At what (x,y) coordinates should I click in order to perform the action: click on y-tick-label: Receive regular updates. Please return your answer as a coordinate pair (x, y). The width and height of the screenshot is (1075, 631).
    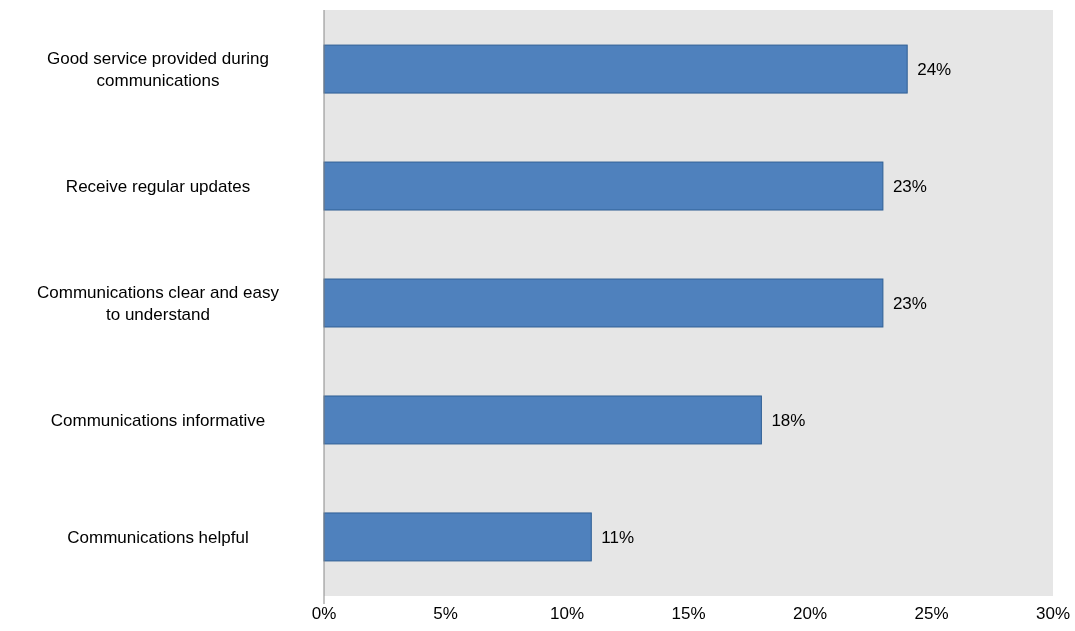
    Looking at the image, I should click on (158, 186).